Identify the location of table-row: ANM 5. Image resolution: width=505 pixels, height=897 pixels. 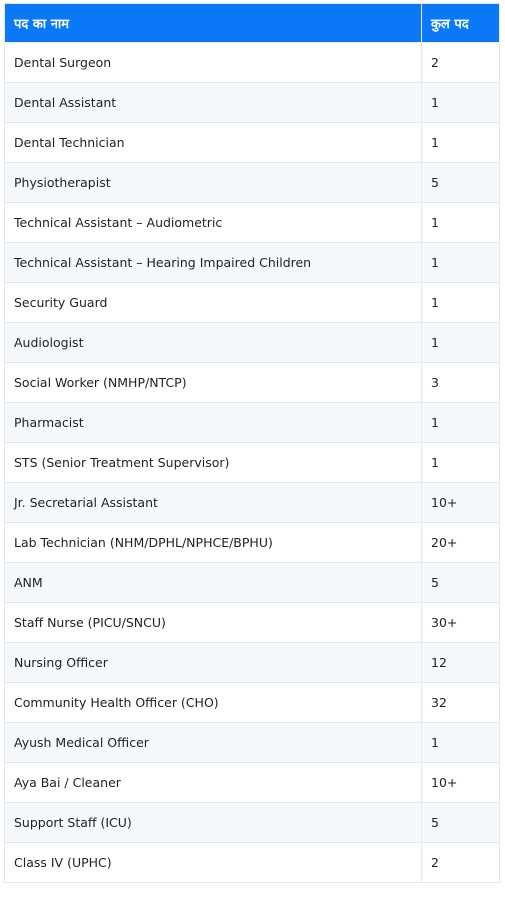
(252, 582).